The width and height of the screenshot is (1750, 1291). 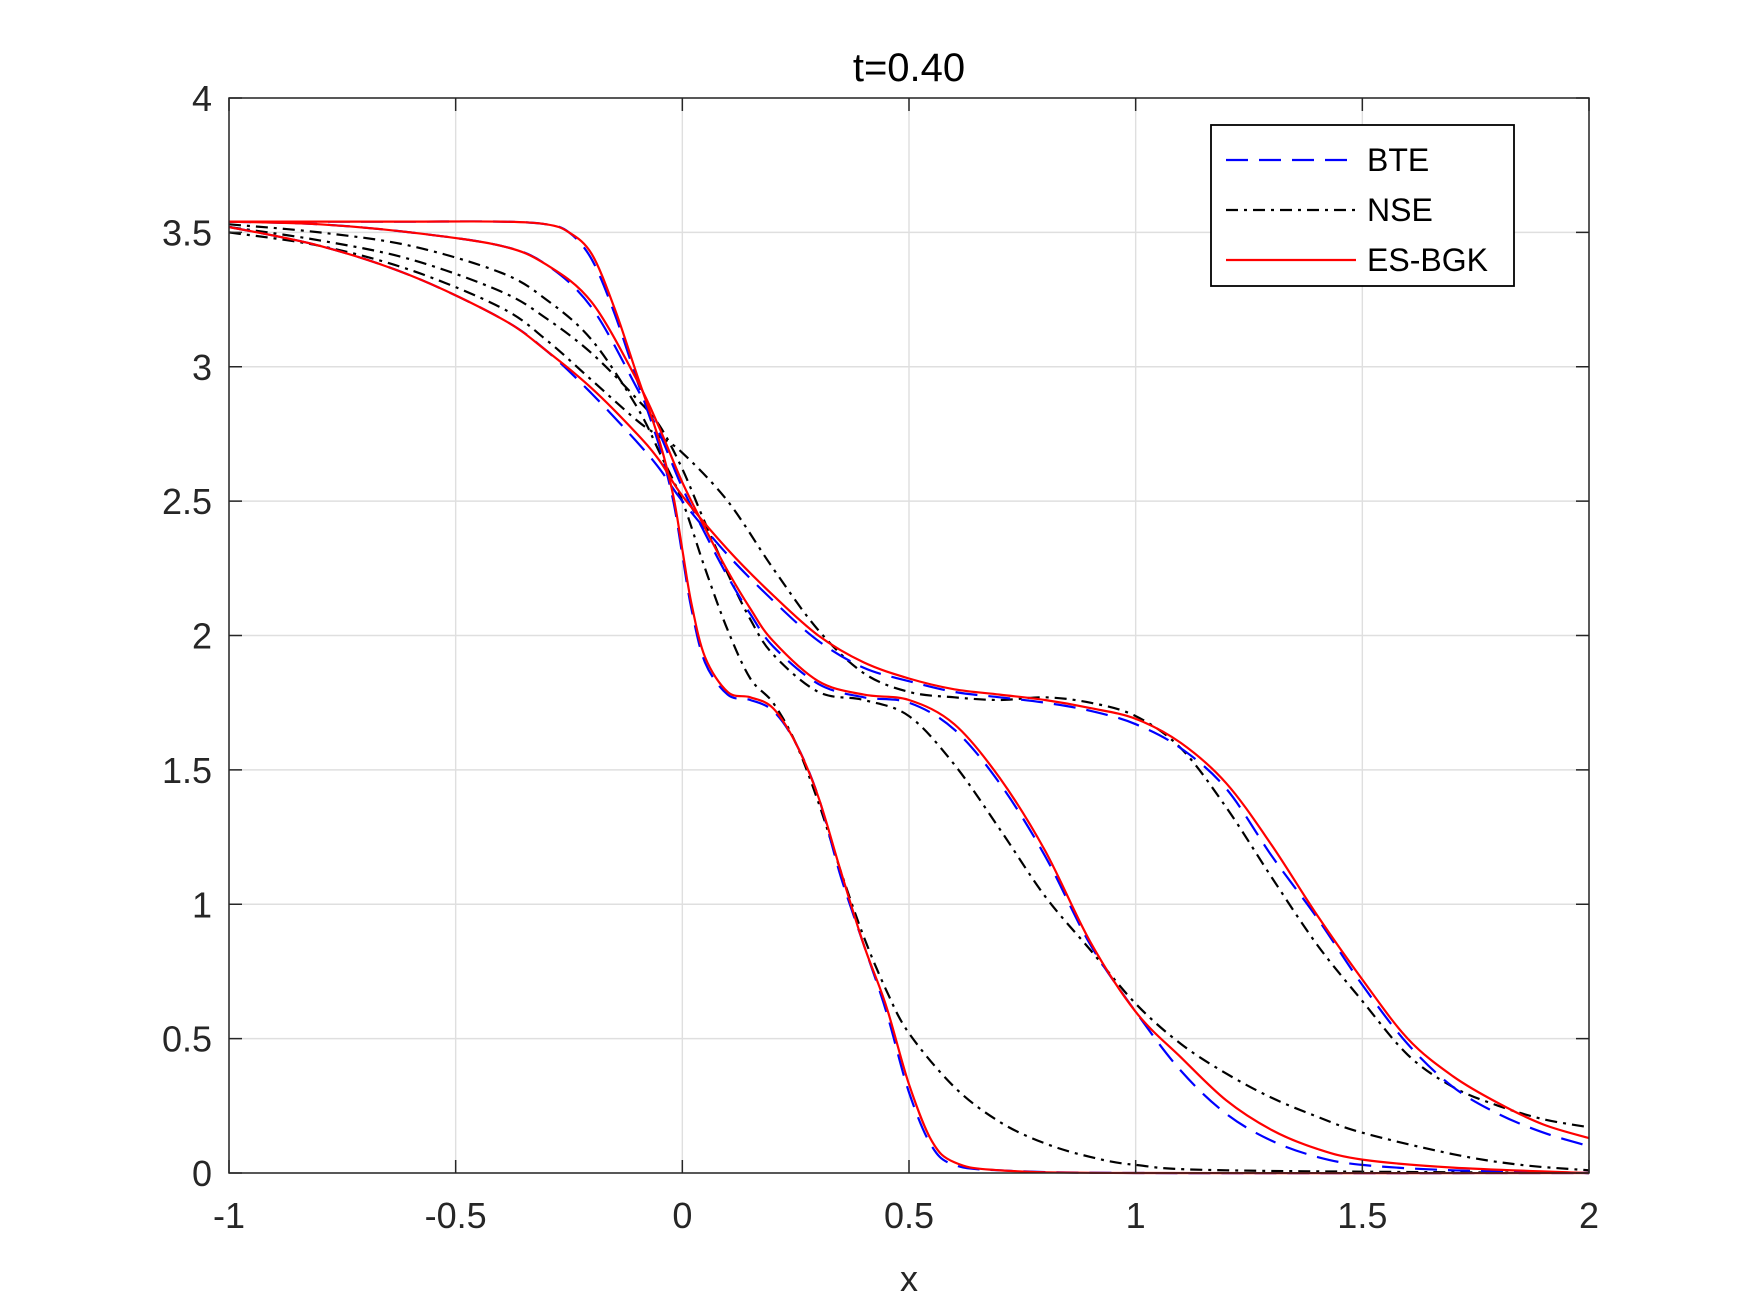 What do you see at coordinates (682, 1215) in the screenshot?
I see `x-tick-label: 0` at bounding box center [682, 1215].